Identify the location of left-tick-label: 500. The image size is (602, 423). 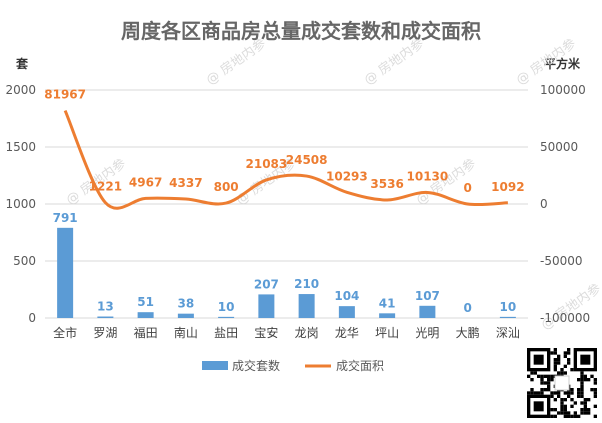
(24, 261).